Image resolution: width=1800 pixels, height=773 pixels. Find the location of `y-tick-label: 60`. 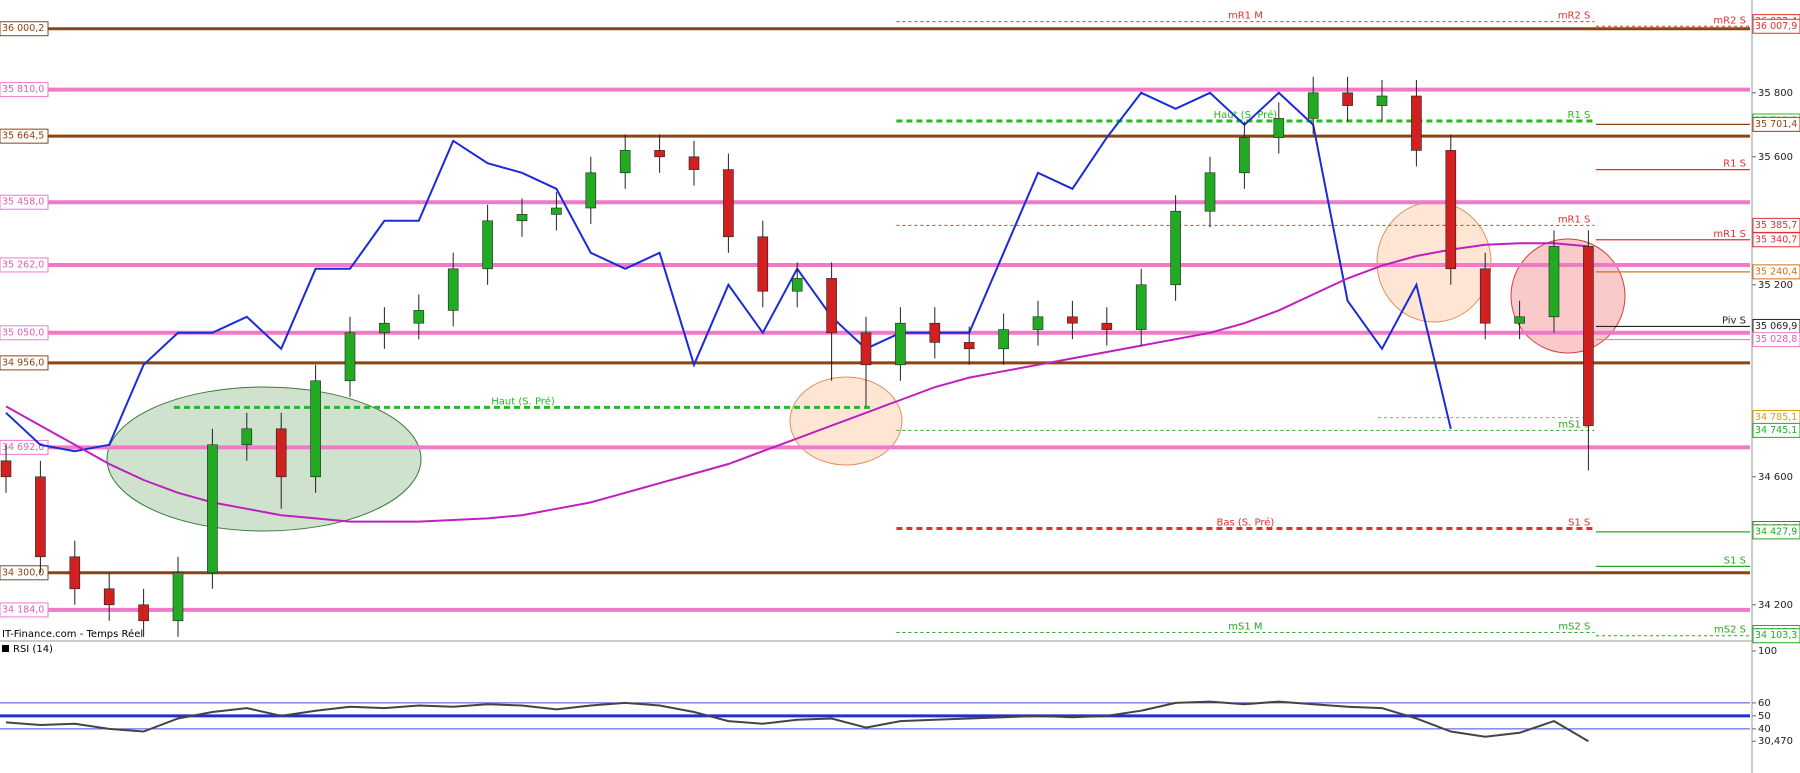

y-tick-label: 60 is located at coordinates (1764, 703).